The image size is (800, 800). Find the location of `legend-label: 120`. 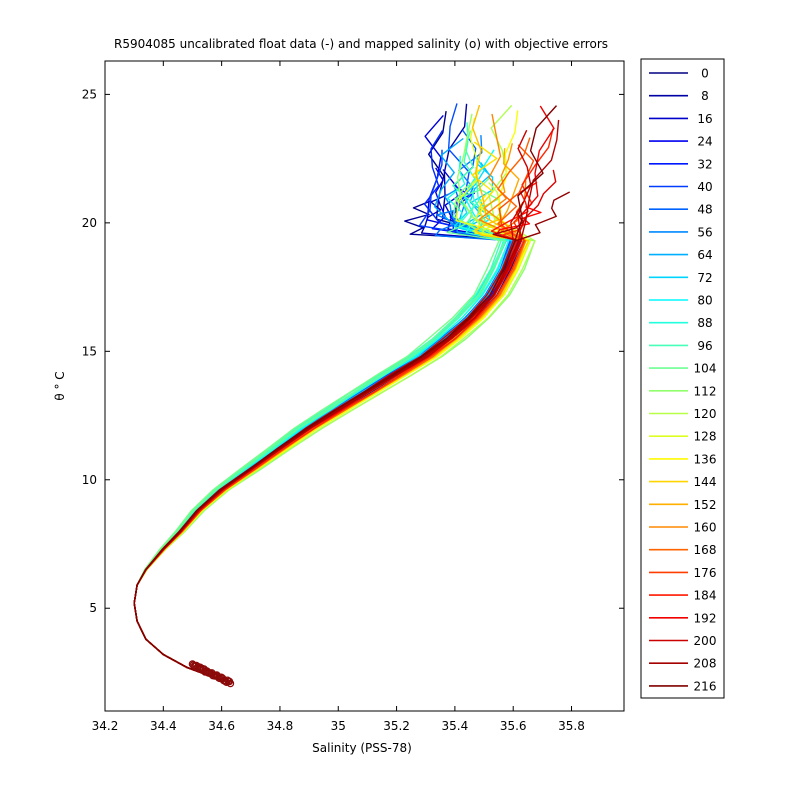

legend-label: 120 is located at coordinates (705, 414).